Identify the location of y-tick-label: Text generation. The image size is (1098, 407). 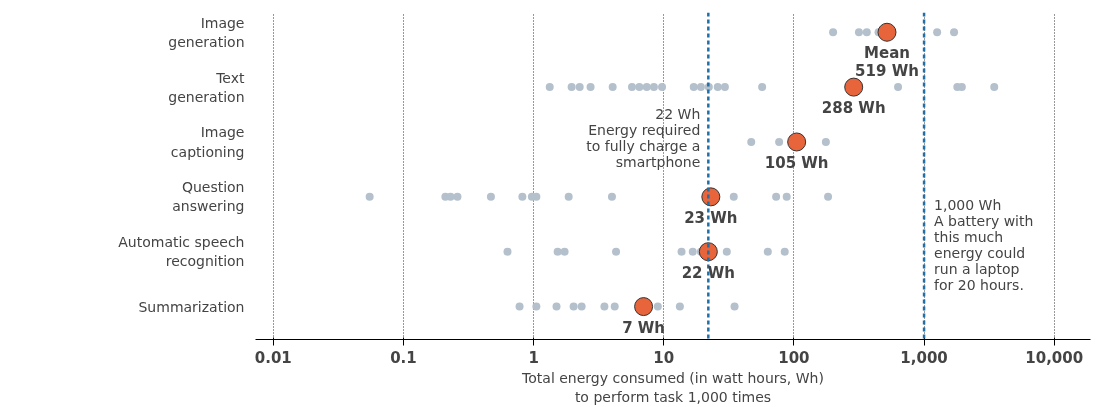
(207, 87).